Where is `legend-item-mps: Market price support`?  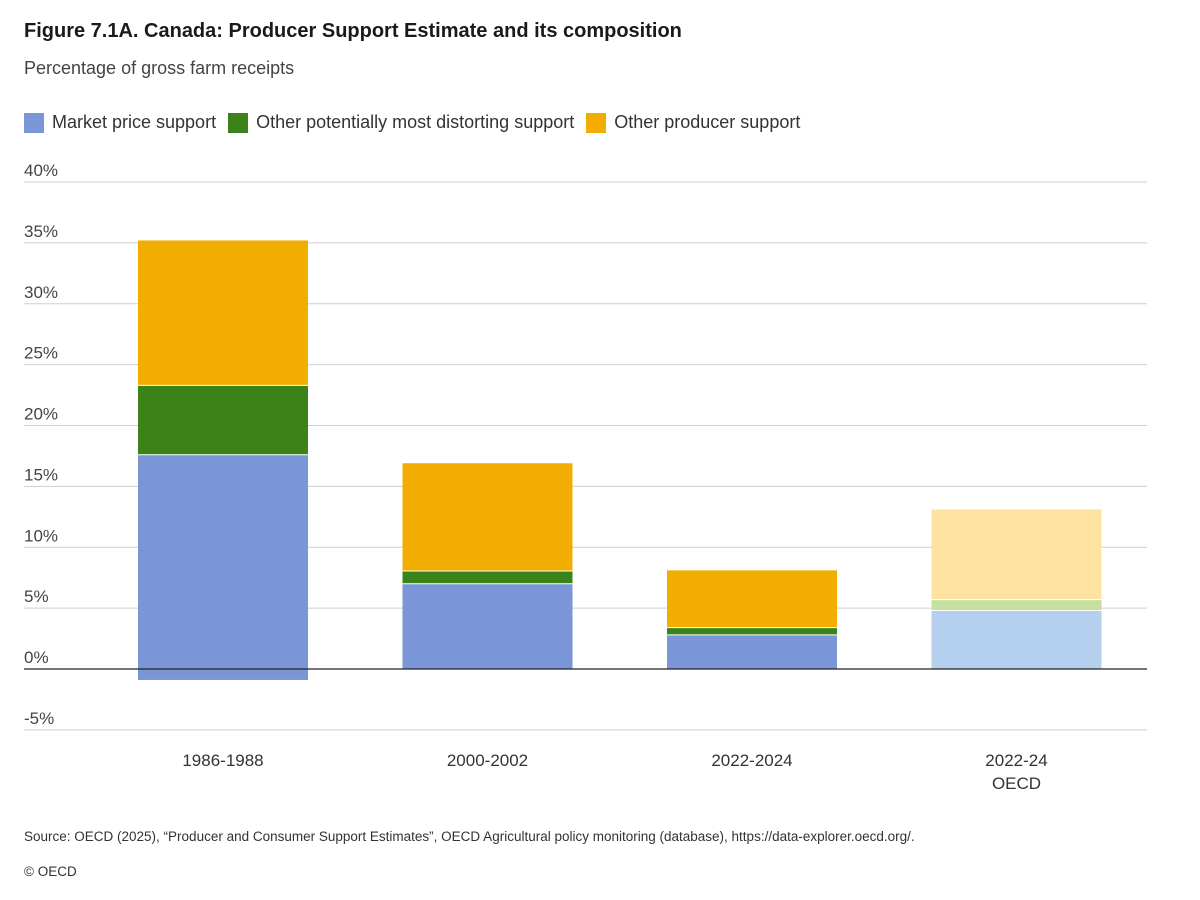 legend-item-mps: Market price support is located at coordinates (120, 122).